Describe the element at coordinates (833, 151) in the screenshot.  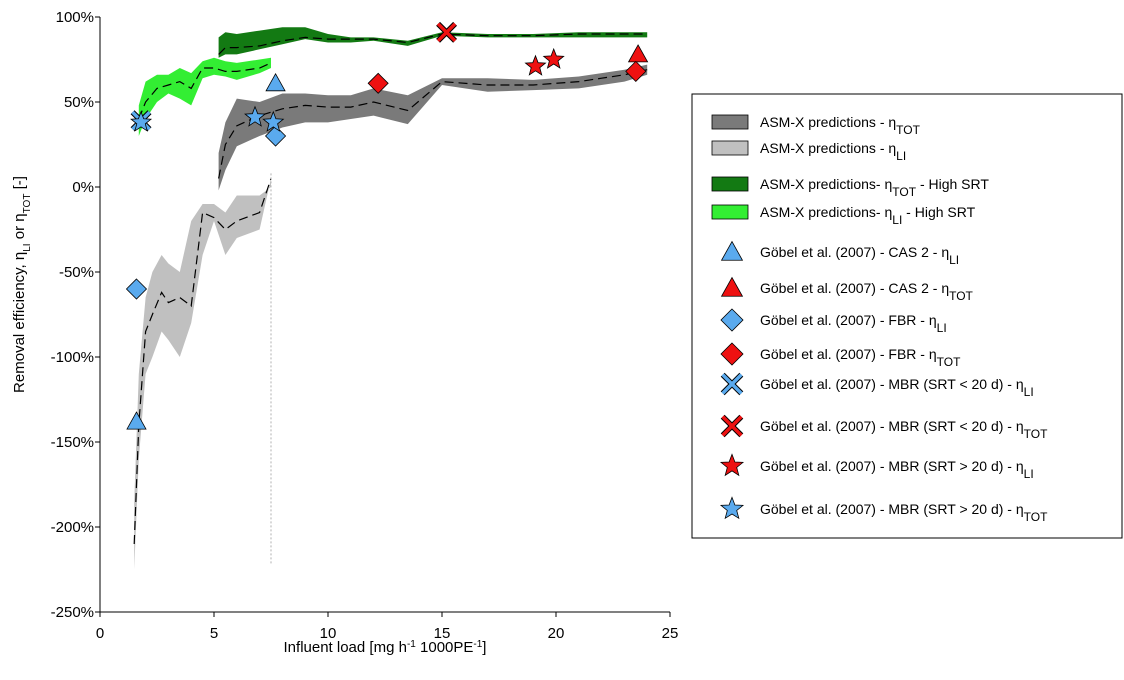
I see `legend-label: ASM-X predictions - ηLI` at that location.